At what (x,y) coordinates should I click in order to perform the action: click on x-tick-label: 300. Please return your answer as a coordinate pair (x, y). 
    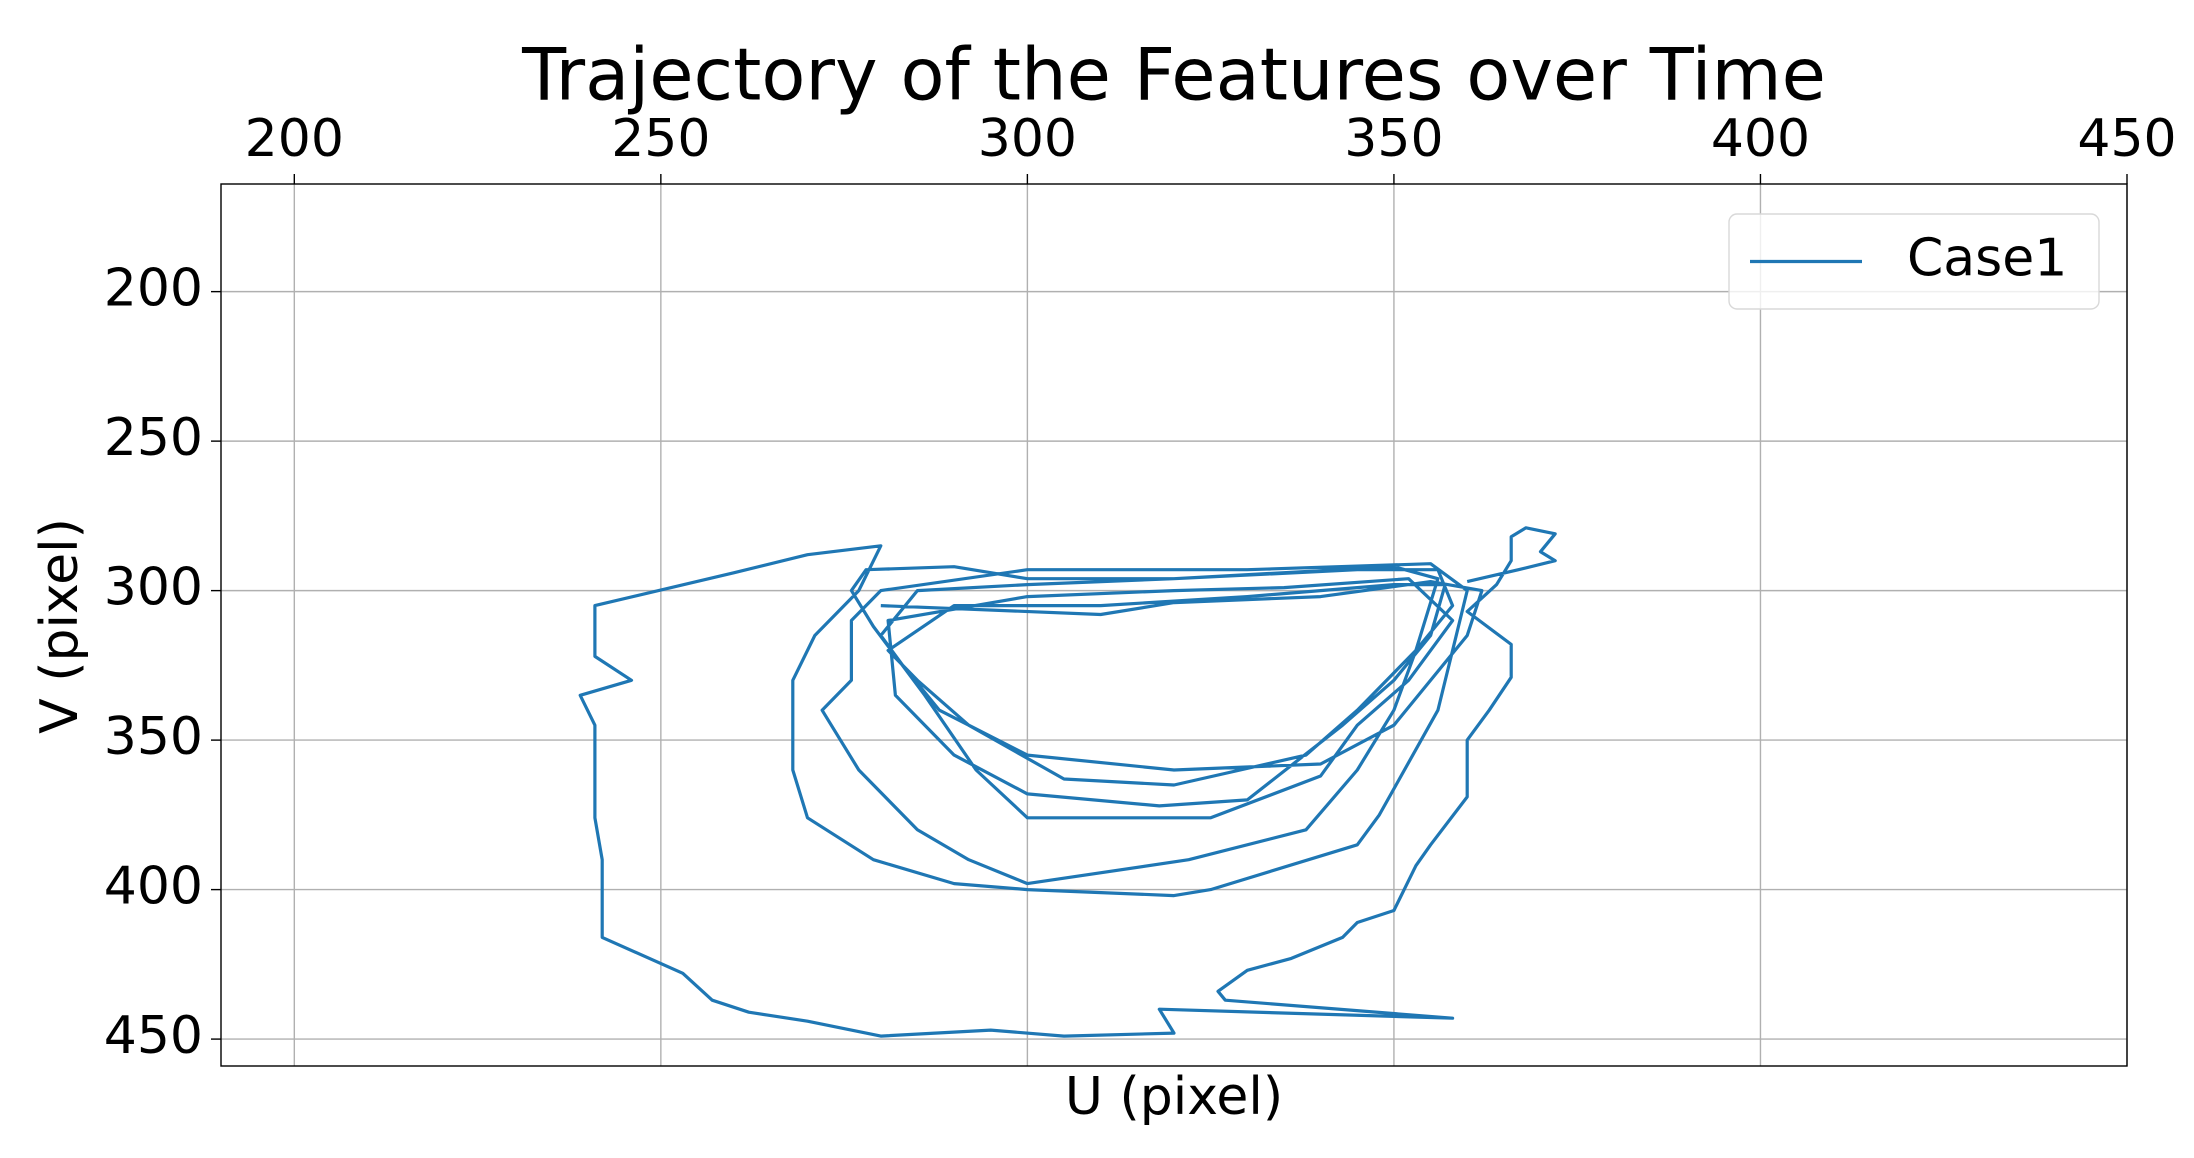
    Looking at the image, I should click on (1027, 139).